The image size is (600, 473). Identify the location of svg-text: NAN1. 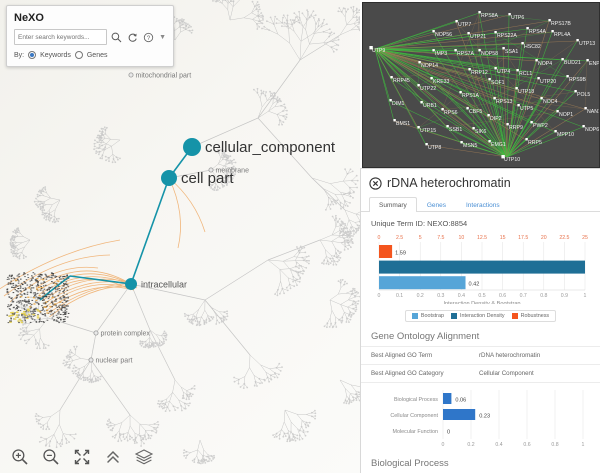
(593, 112).